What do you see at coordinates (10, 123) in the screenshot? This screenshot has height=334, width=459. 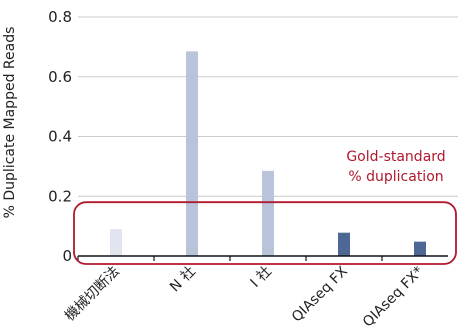 I see `y-axis-label: % Duplicate Mapped Reads` at bounding box center [10, 123].